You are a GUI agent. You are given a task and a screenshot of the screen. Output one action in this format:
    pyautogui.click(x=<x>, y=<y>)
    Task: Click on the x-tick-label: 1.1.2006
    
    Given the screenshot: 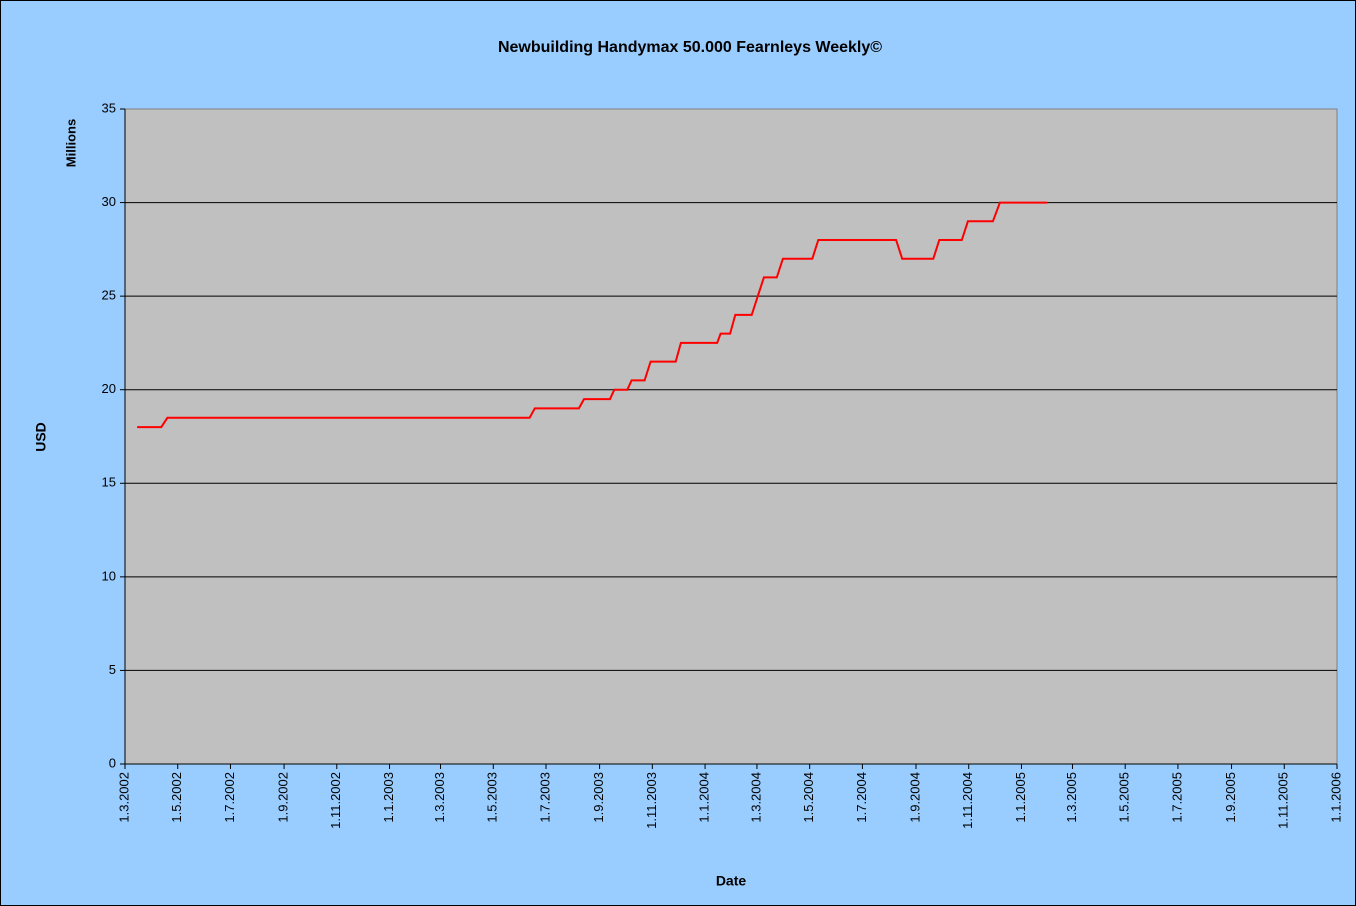 What is the action you would take?
    pyautogui.click(x=1335, y=797)
    